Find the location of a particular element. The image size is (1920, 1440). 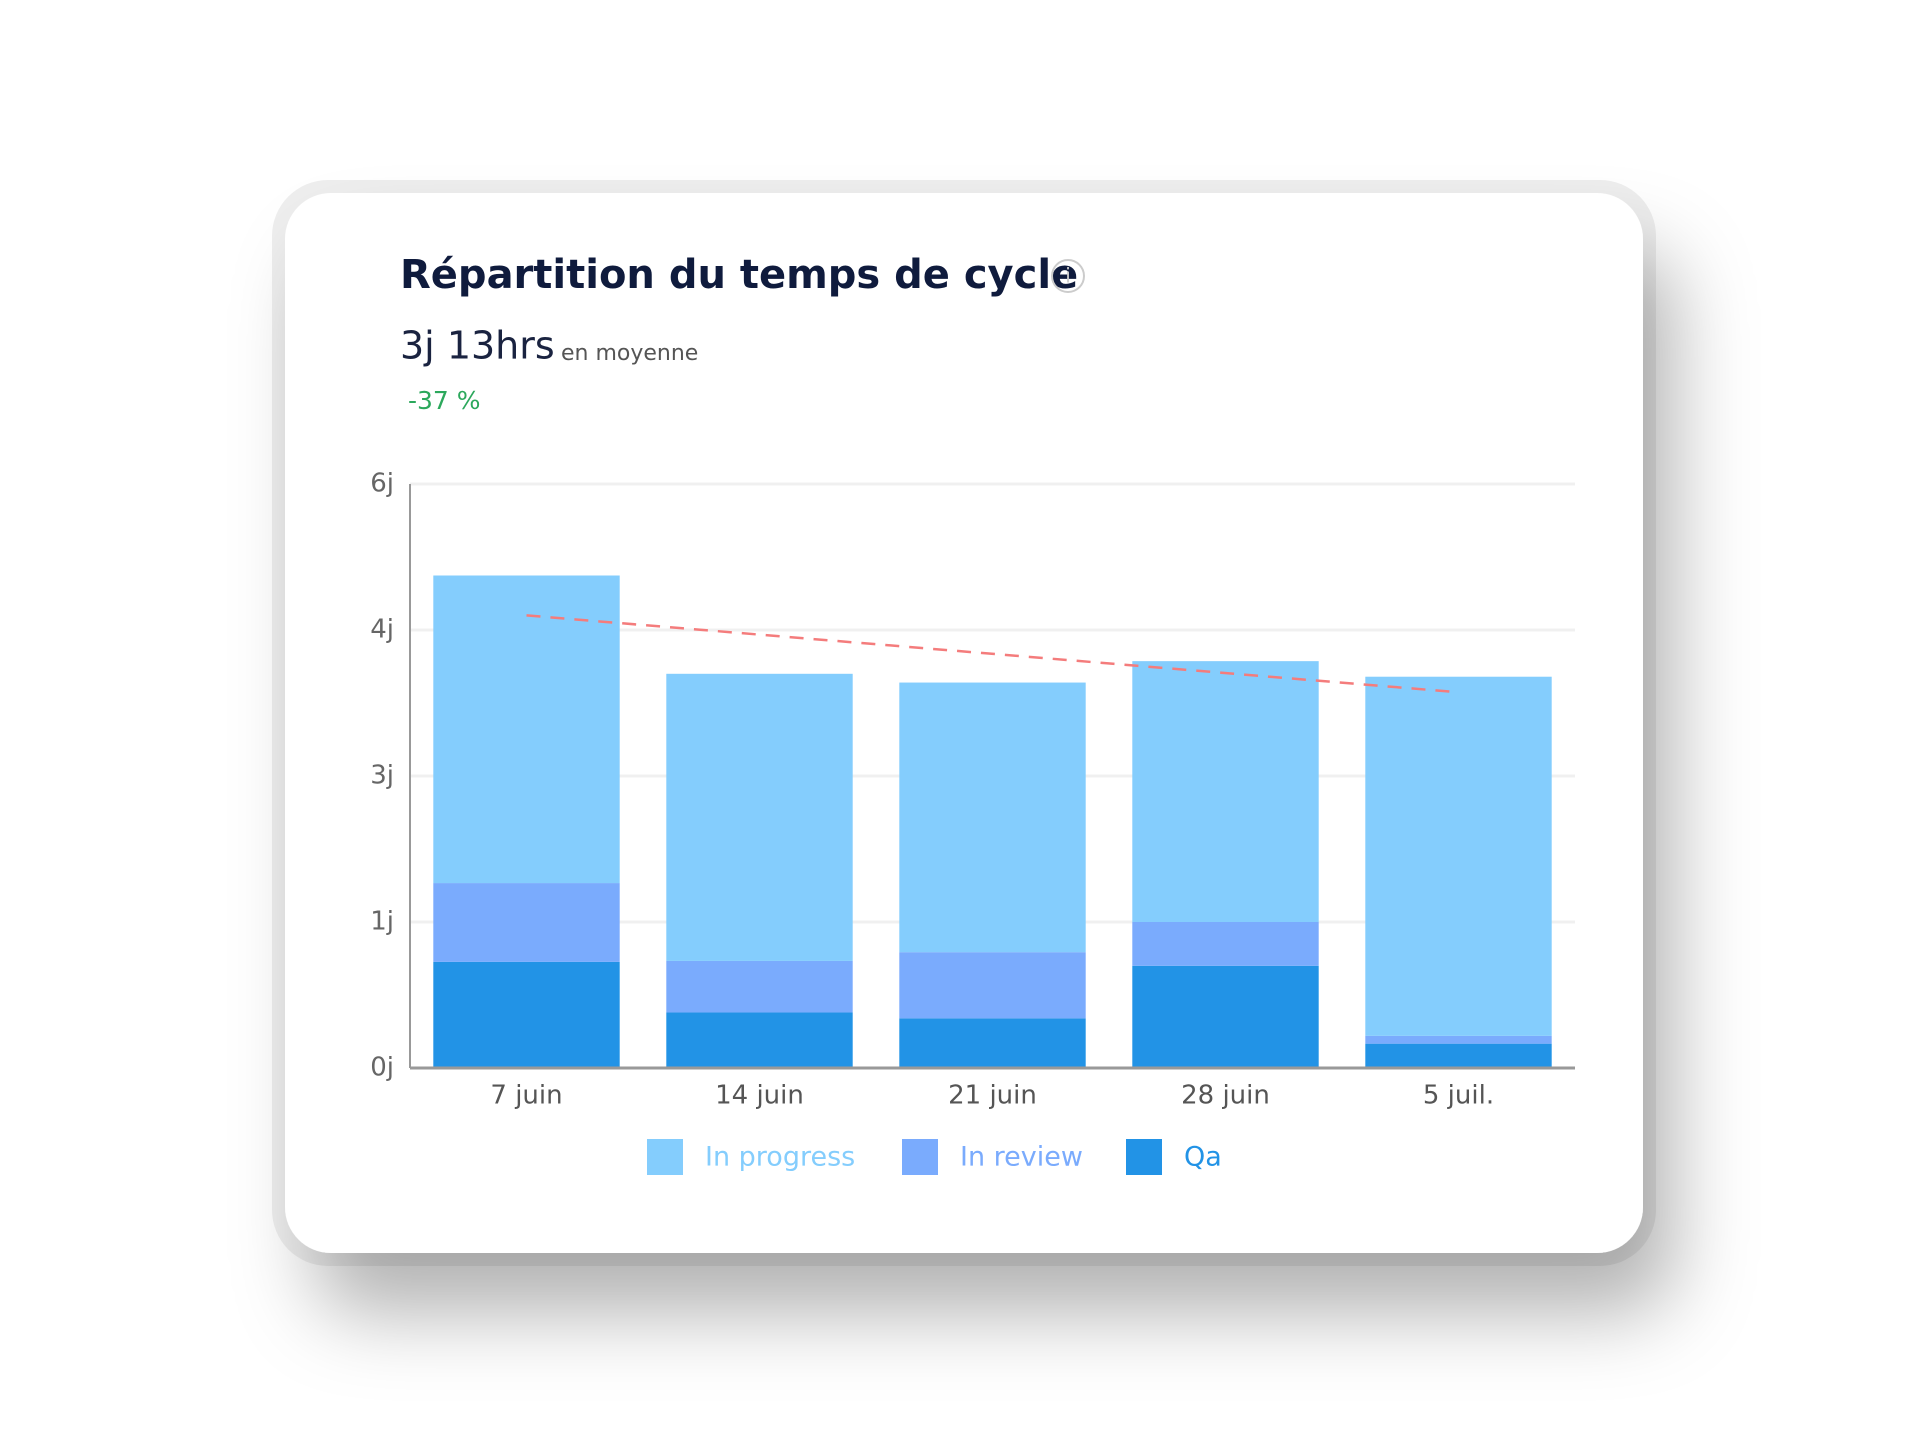

x-tick-label: 14 juin is located at coordinates (759, 1096).